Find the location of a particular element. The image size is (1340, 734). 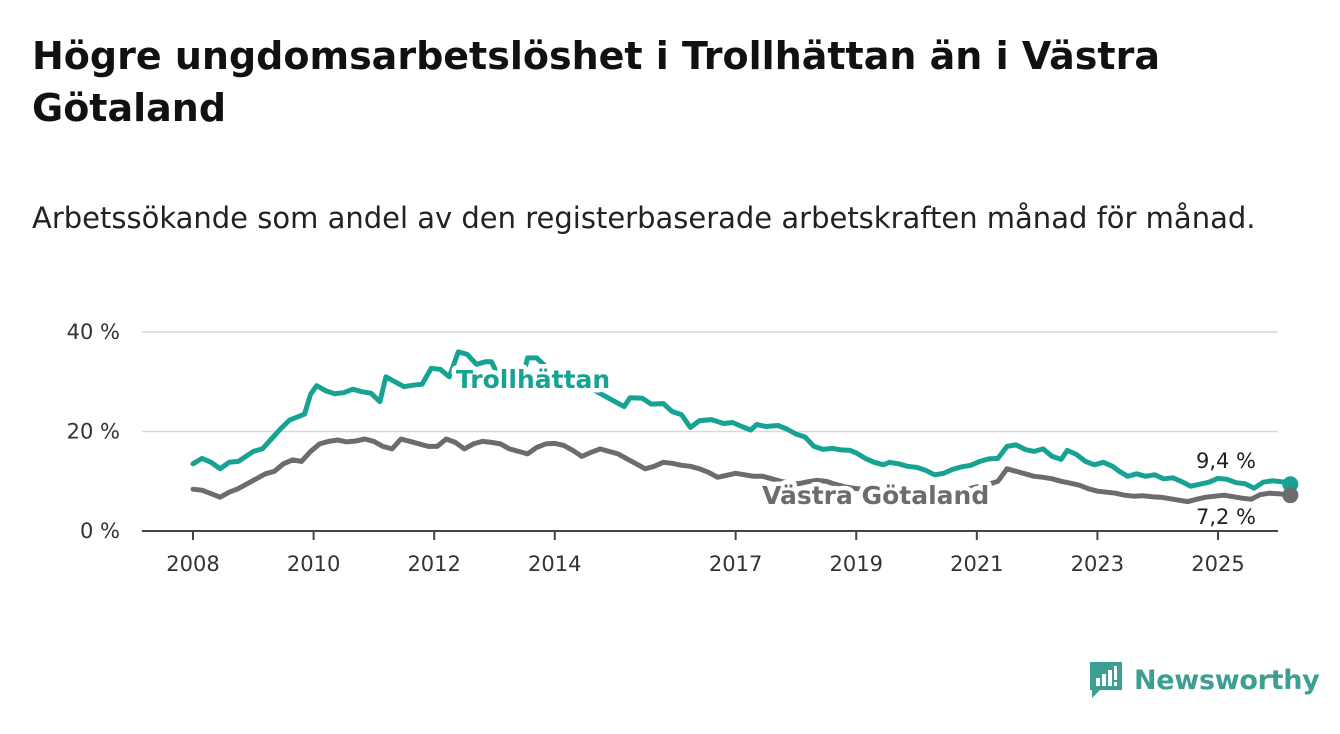

newsworthy-logo: Newsworthy is located at coordinates (1204, 680).